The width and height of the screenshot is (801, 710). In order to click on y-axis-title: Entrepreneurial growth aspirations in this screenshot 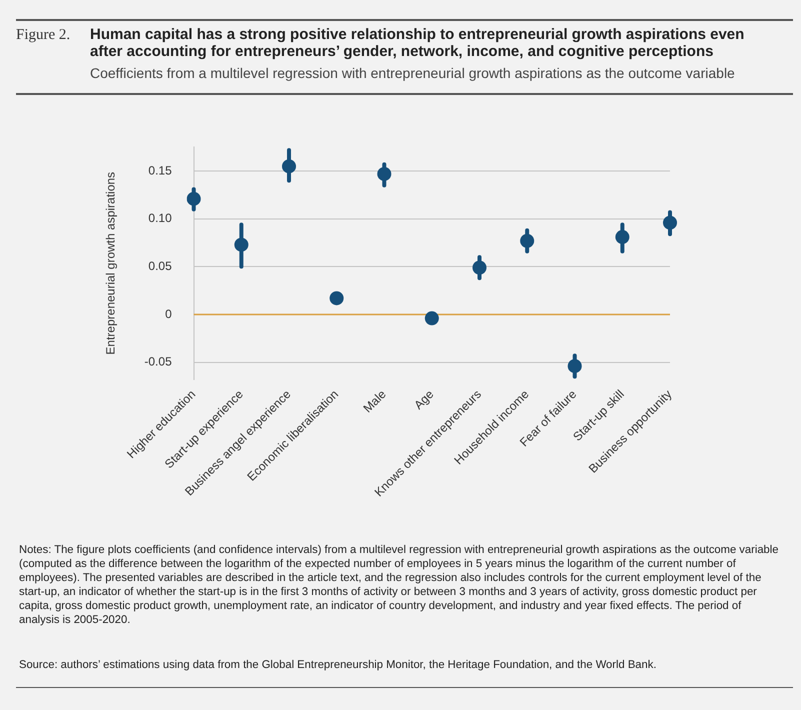, I will do `click(111, 263)`.